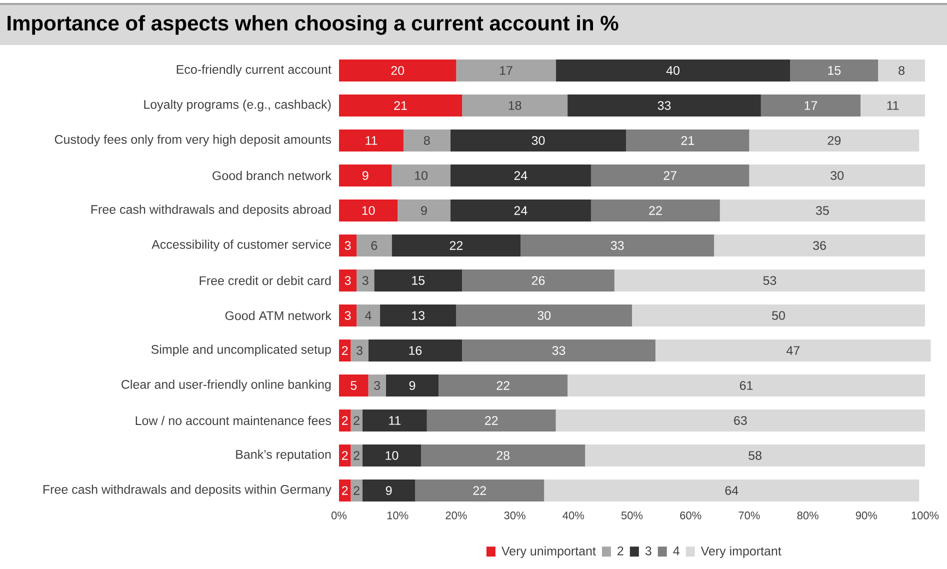 Image resolution: width=947 pixels, height=569 pixels. I want to click on y-tick-label: Custody fees only from very high deposit amounts, so click(192, 140).